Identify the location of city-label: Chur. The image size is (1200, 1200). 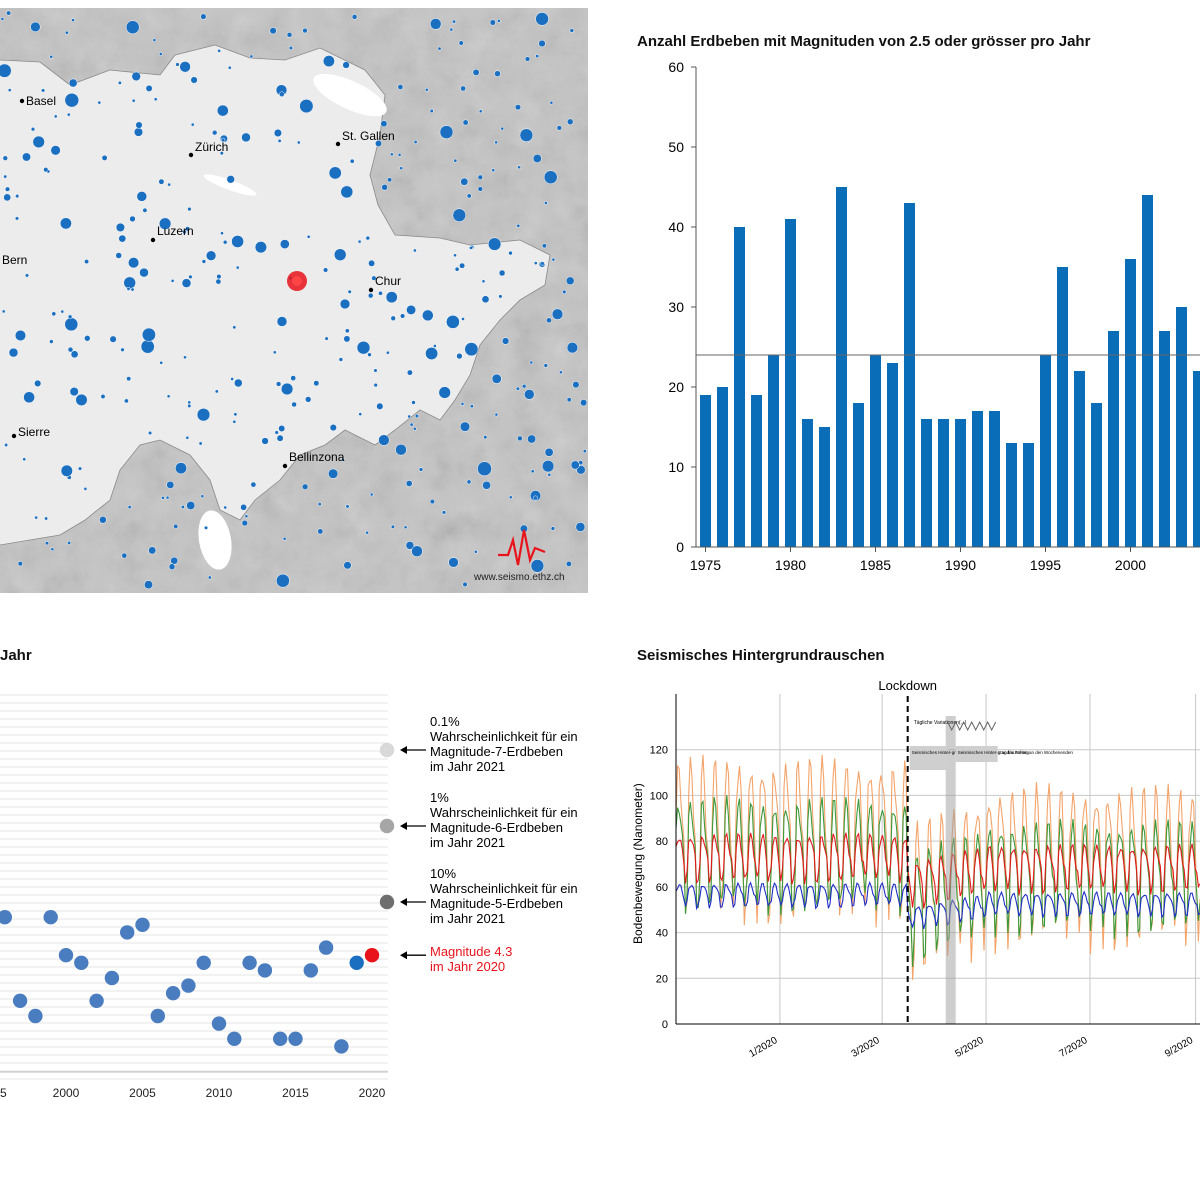
(388, 281).